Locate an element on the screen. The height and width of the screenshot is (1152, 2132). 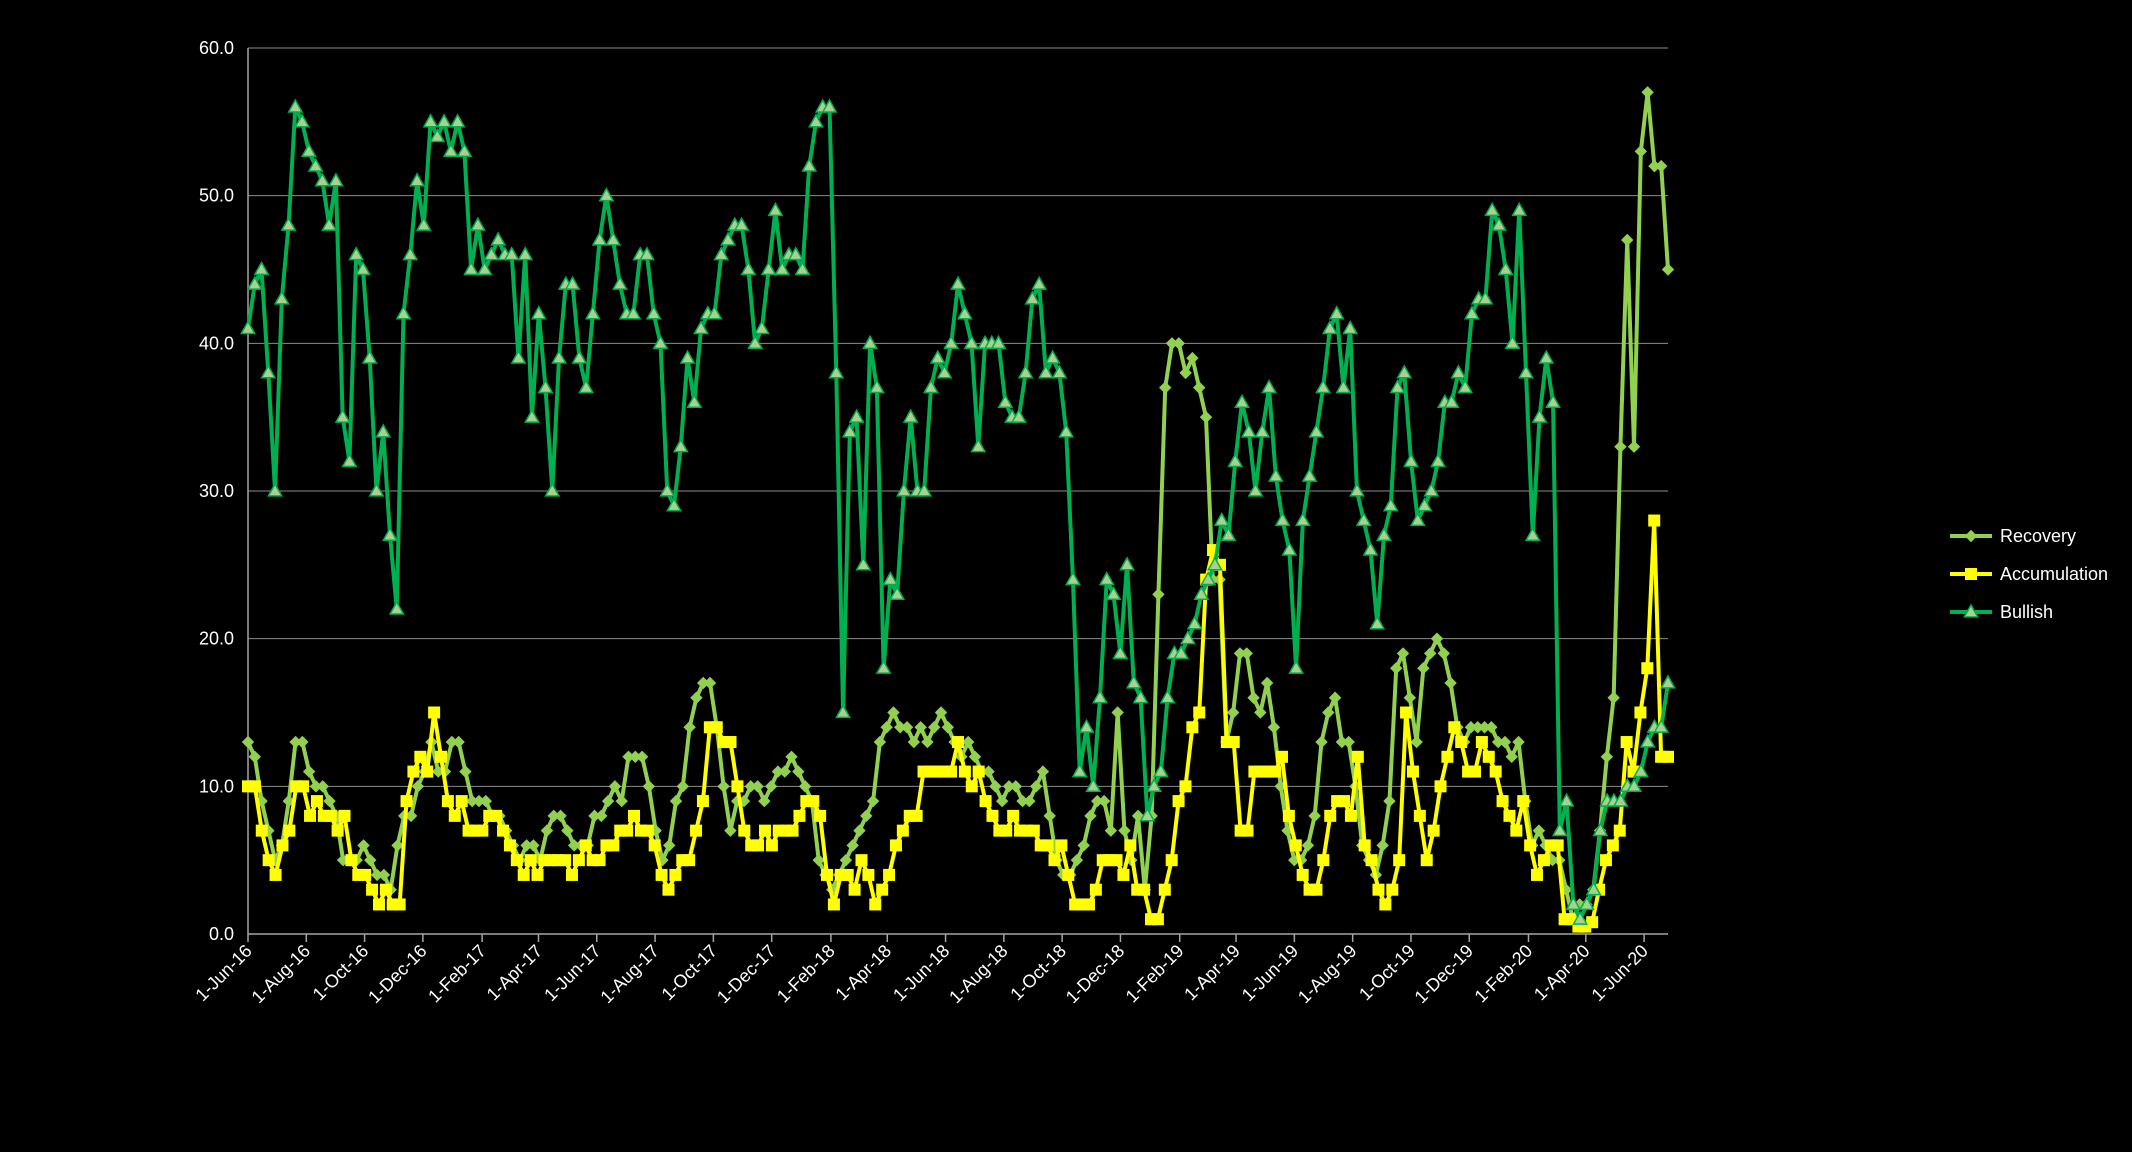
x-tick-label: 1-Oct-19 is located at coordinates (1387, 973).